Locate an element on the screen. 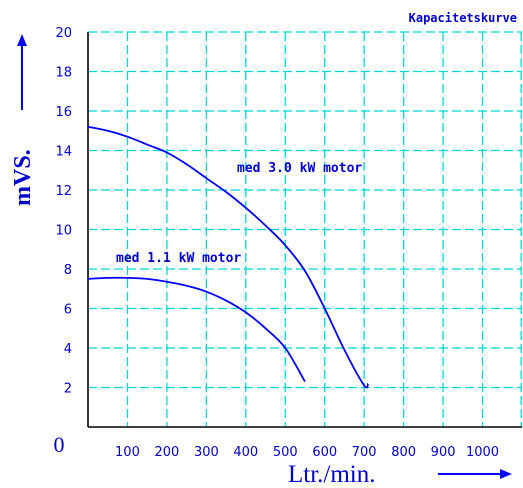  annotation-3kw-motor: med 3.0 kW motor is located at coordinates (299, 168).